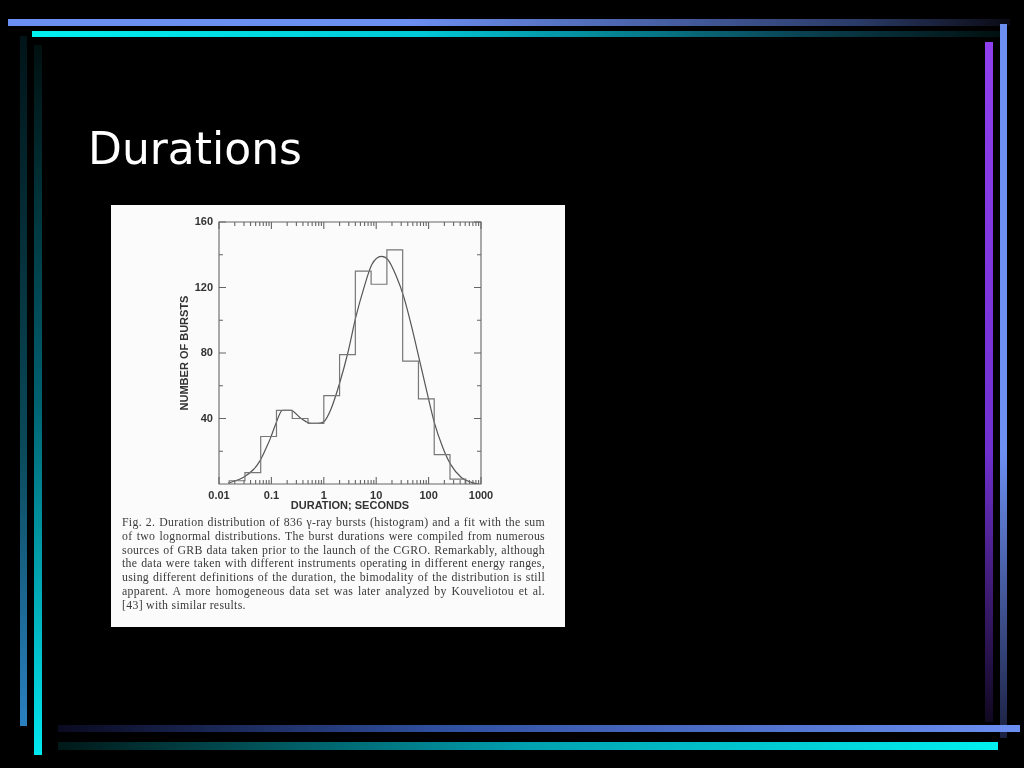 This screenshot has width=1024, height=768. I want to click on x-tick-label: 1000, so click(481, 494).